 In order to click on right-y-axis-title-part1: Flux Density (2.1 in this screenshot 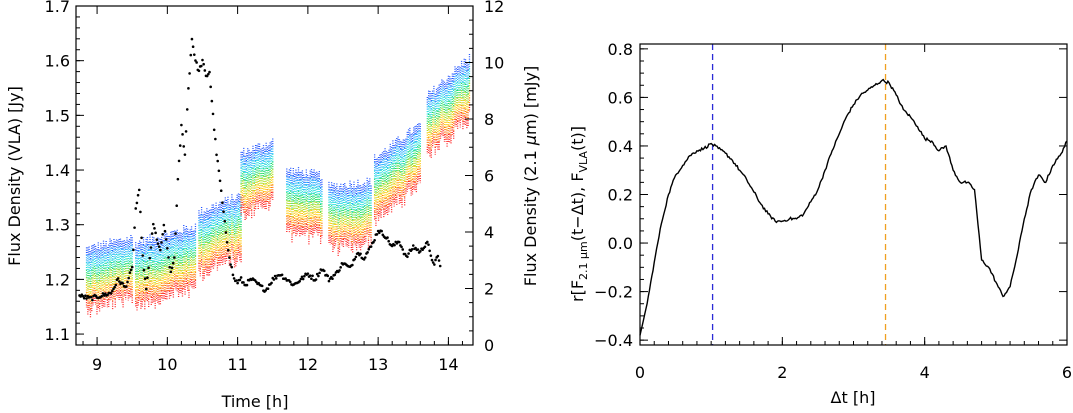, I will do `click(530, 215)`.